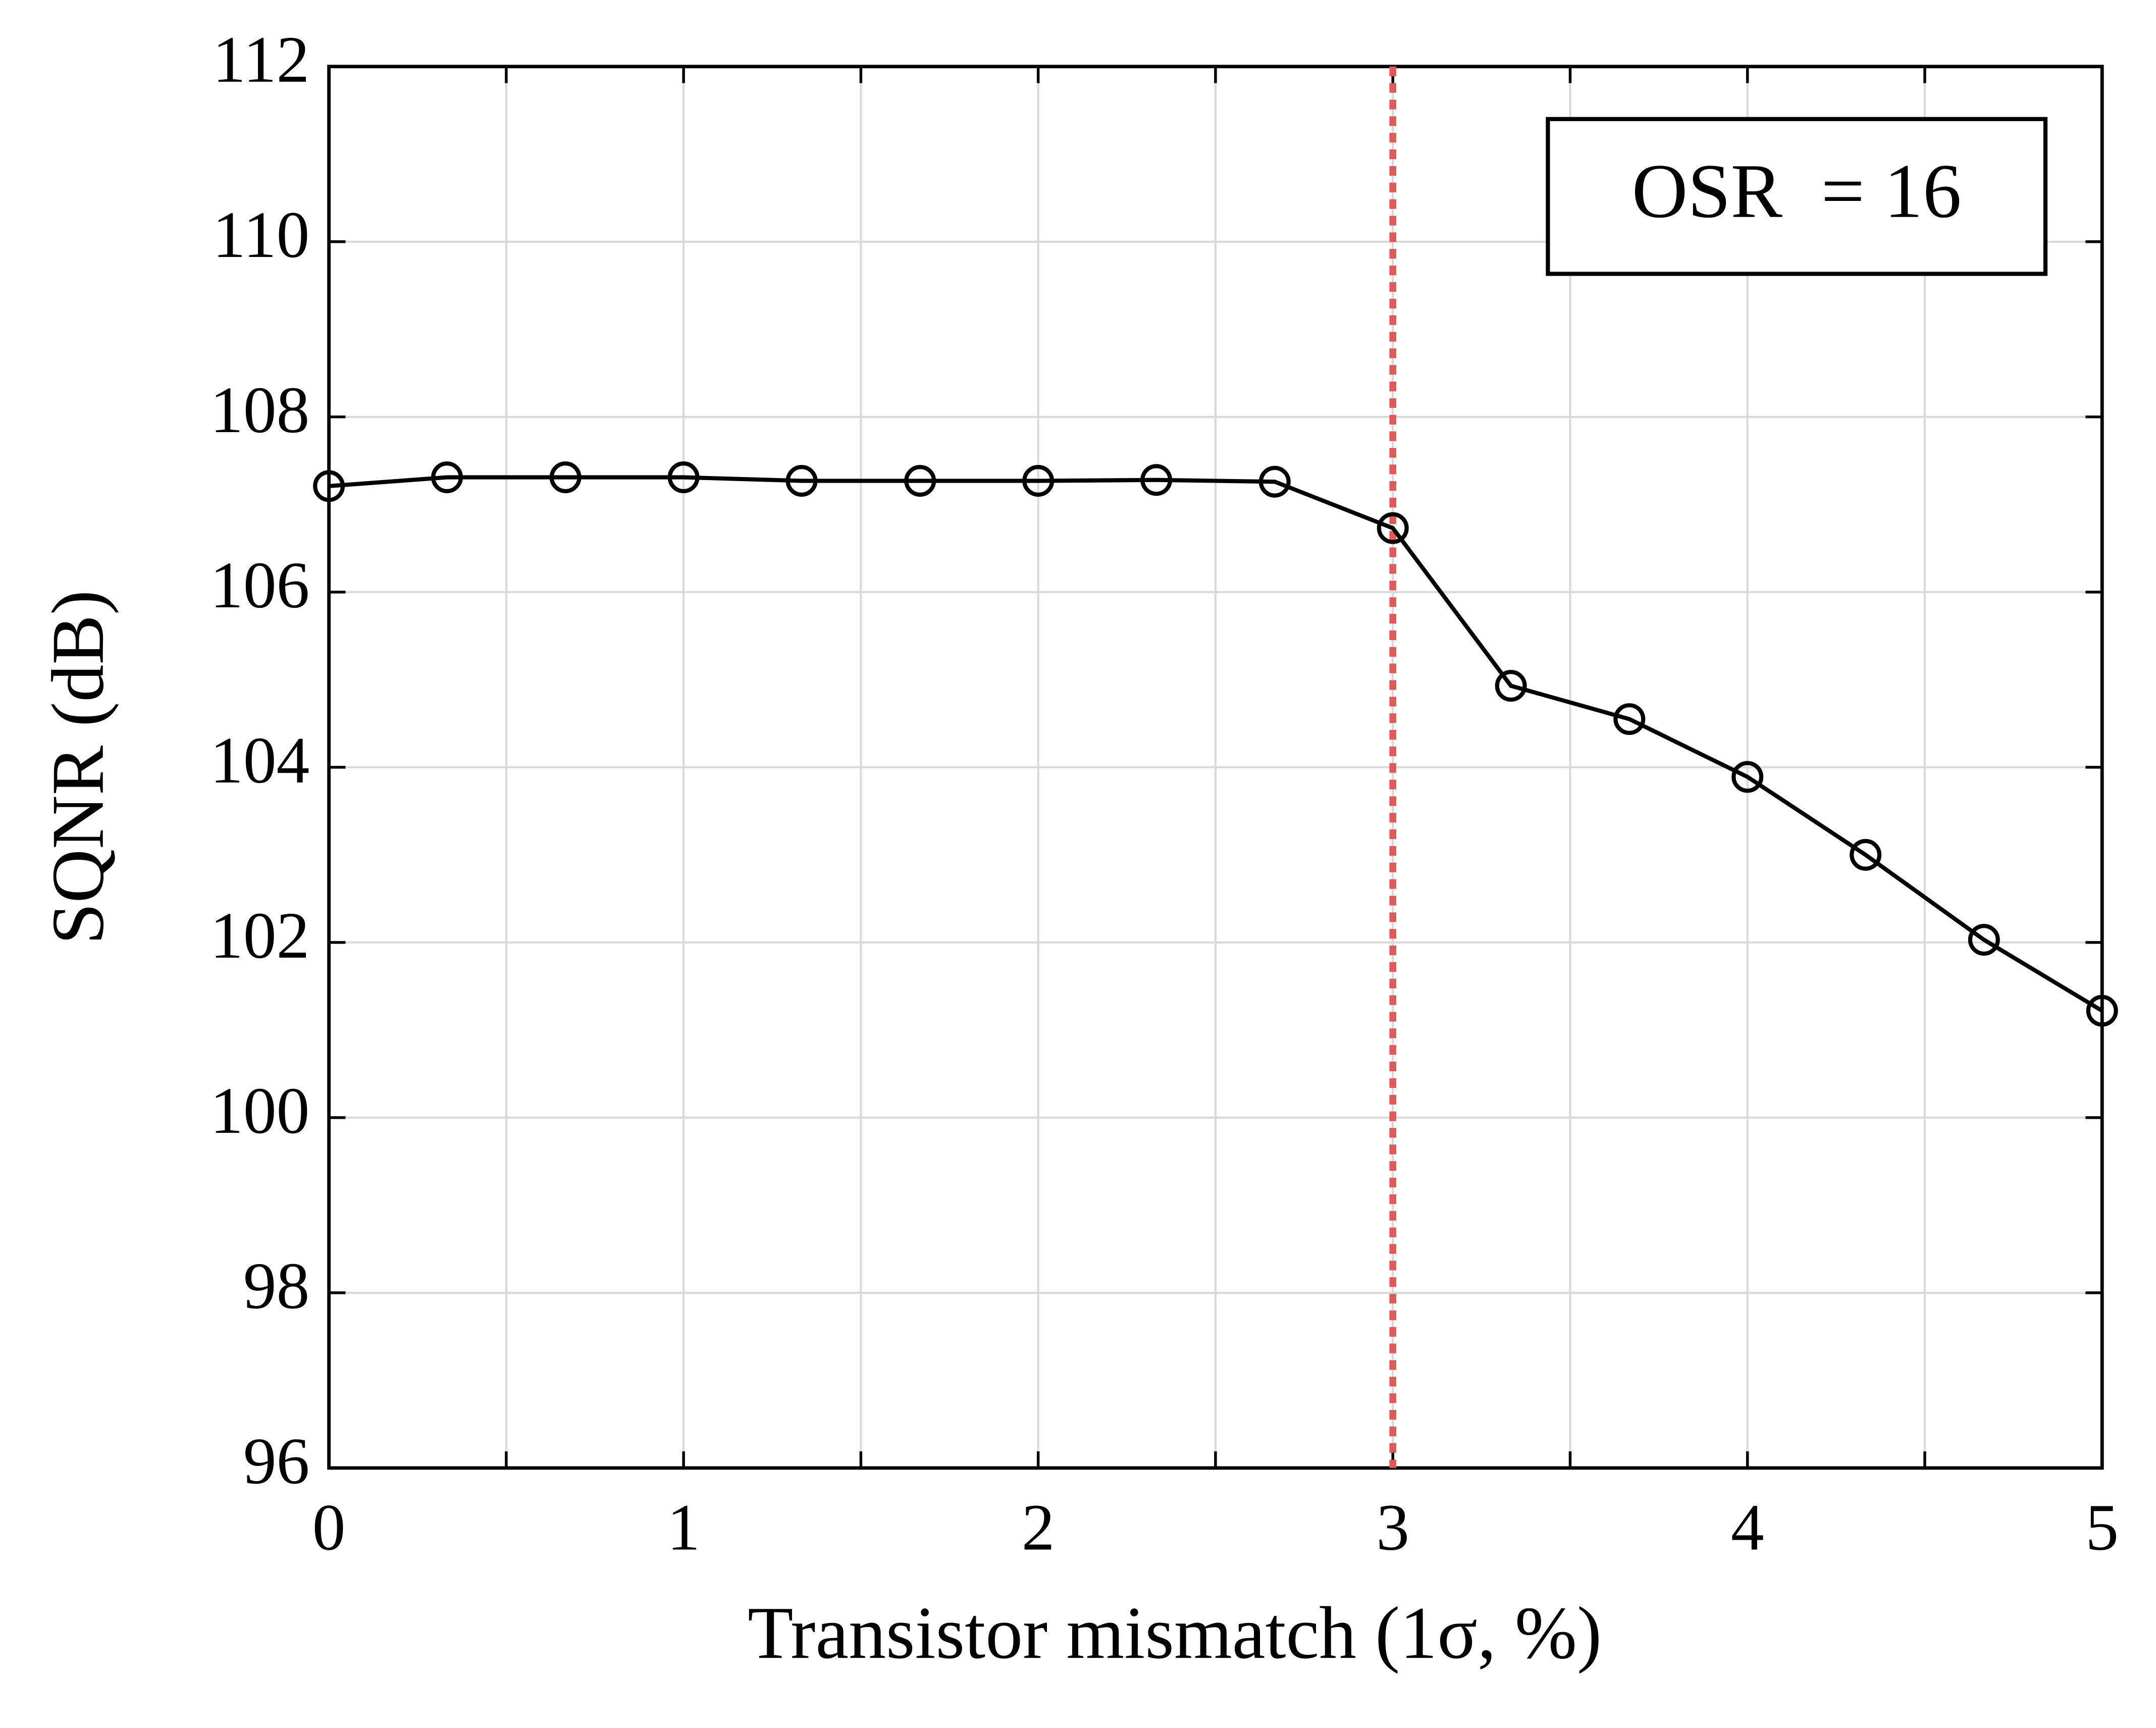 The image size is (2156, 1728). What do you see at coordinates (259, 585) in the screenshot?
I see `y-tick-label: 106` at bounding box center [259, 585].